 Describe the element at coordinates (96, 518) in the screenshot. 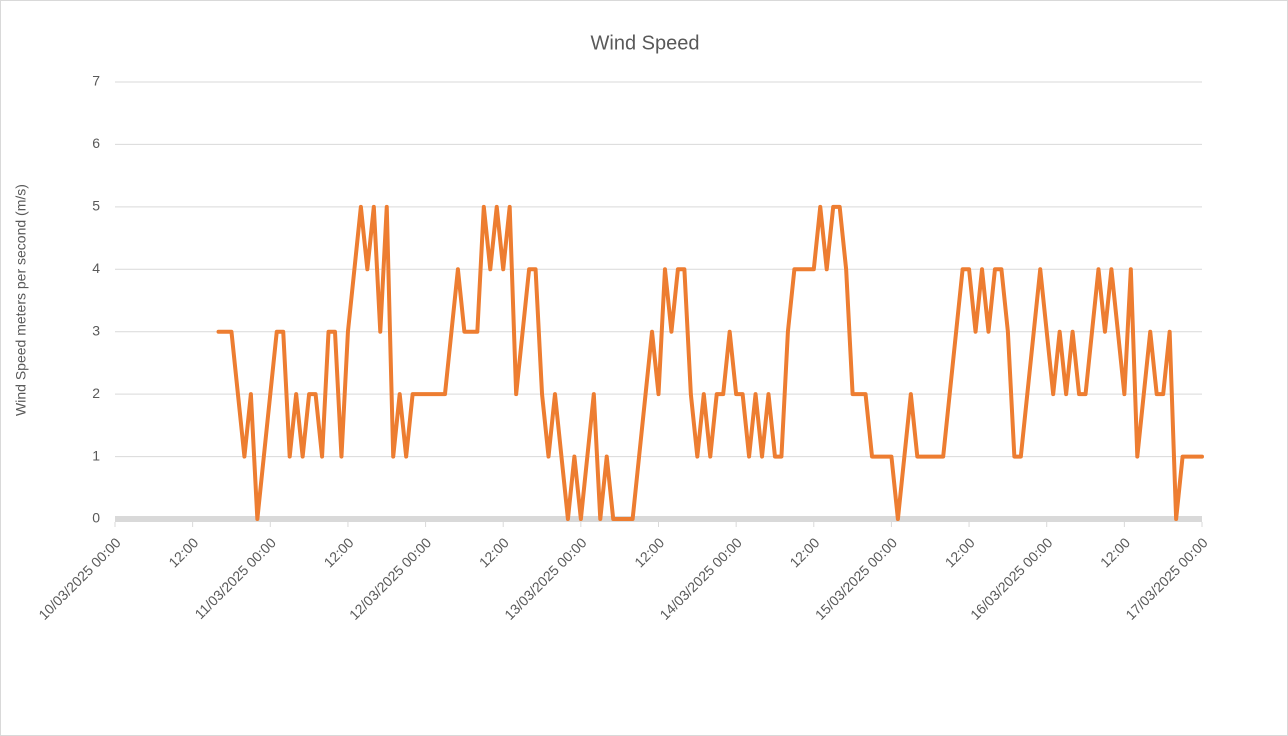

I see `y-tick-label: 0` at that location.